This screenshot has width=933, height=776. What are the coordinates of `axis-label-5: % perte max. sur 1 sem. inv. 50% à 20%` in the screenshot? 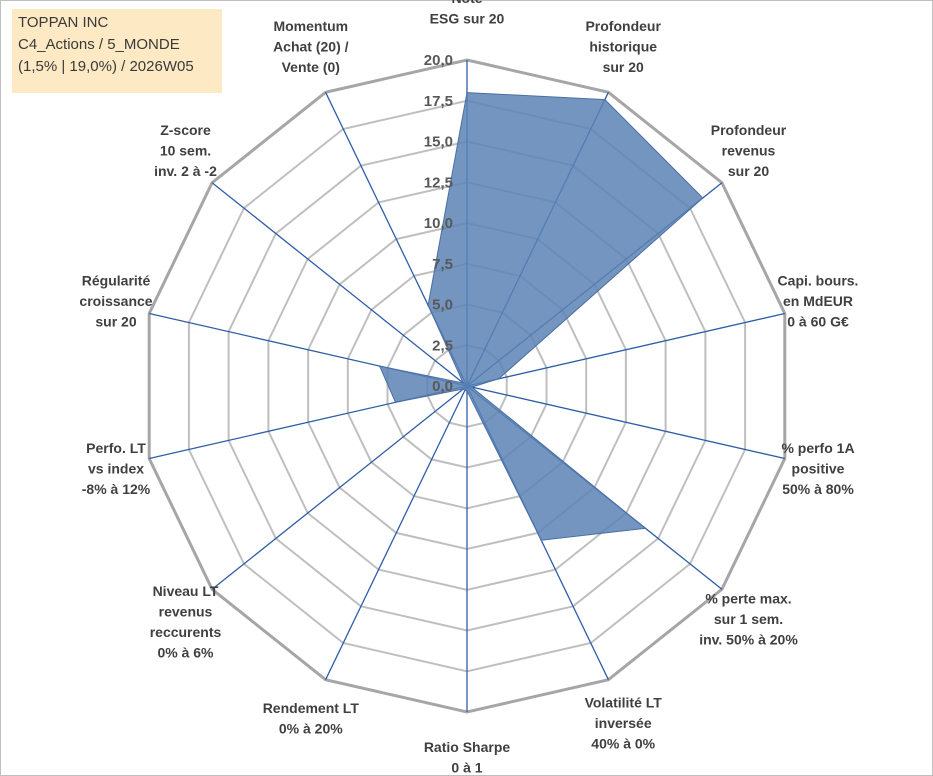 It's located at (748, 618).